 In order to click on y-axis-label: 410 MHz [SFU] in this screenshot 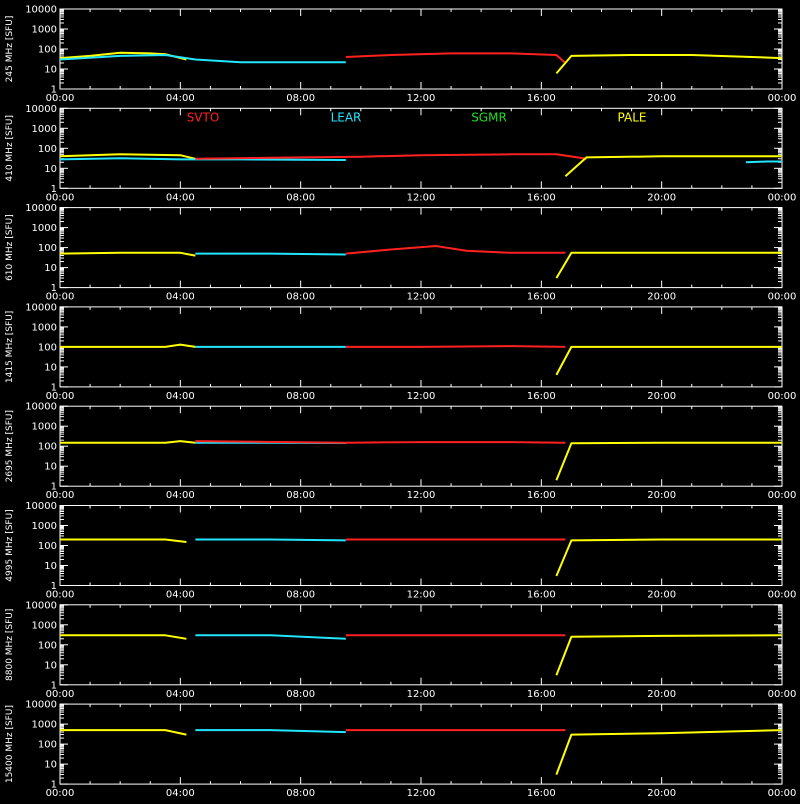, I will do `click(10, 148)`.